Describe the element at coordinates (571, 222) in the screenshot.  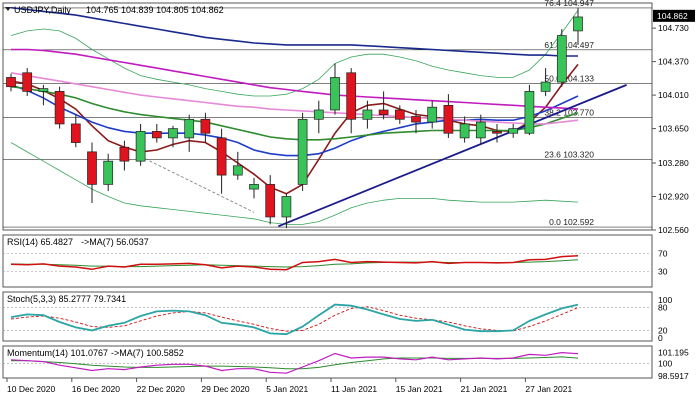
I see `fib-level-label: 0.0 102.592` at that location.